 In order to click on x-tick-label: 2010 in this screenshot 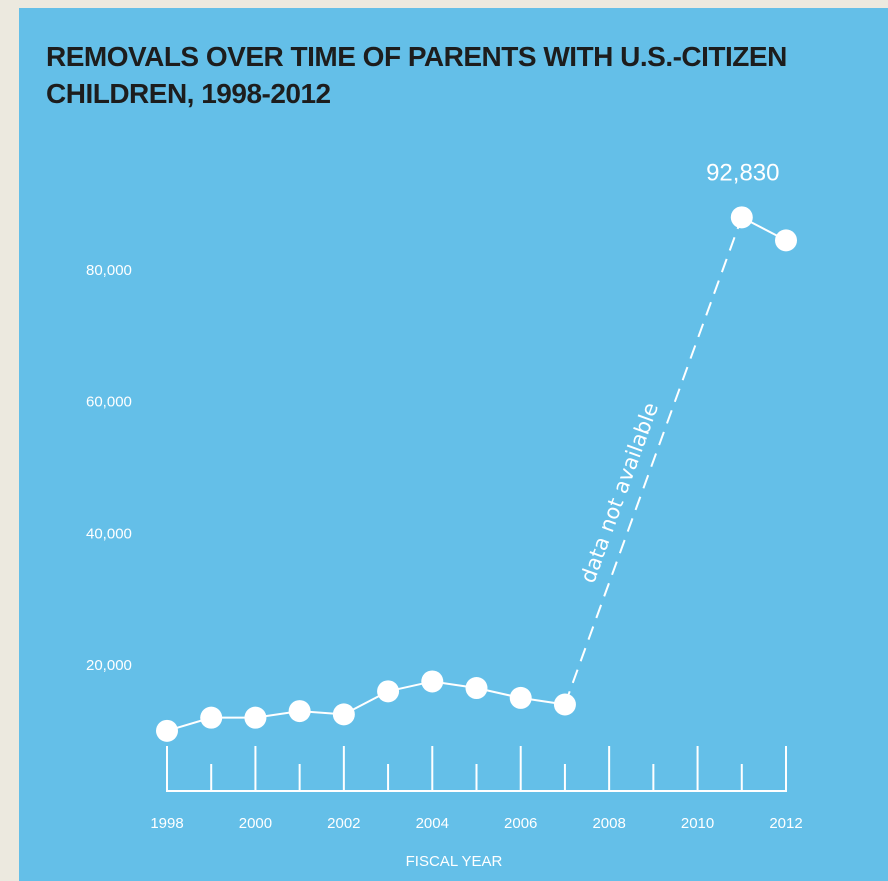, I will do `click(697, 823)`.